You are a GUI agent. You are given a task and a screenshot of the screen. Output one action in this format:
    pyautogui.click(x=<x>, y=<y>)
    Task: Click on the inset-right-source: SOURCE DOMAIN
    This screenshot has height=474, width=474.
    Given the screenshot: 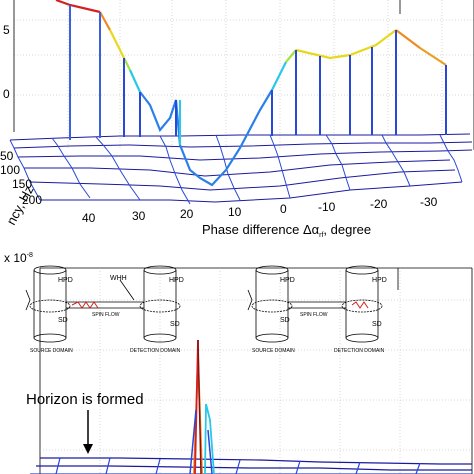 What is the action you would take?
    pyautogui.click(x=273, y=351)
    